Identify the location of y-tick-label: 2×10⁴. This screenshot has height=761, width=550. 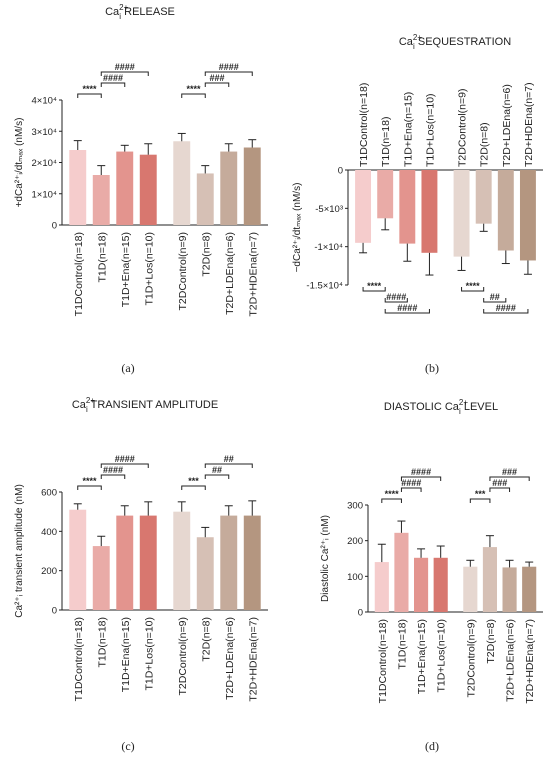
(44, 163).